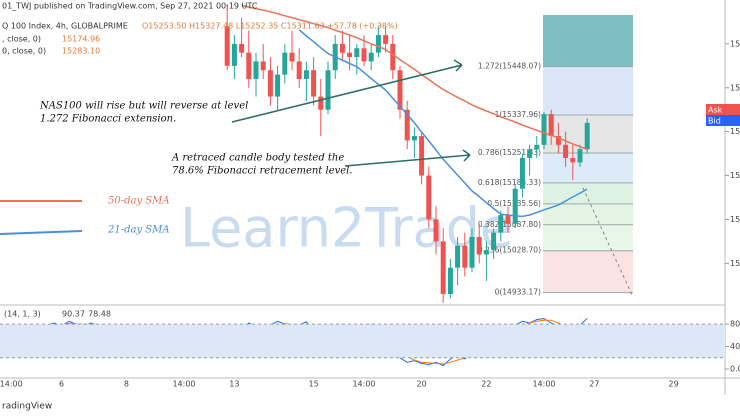 The width and height of the screenshot is (740, 416). I want to click on stoch-band, so click(362, 341).